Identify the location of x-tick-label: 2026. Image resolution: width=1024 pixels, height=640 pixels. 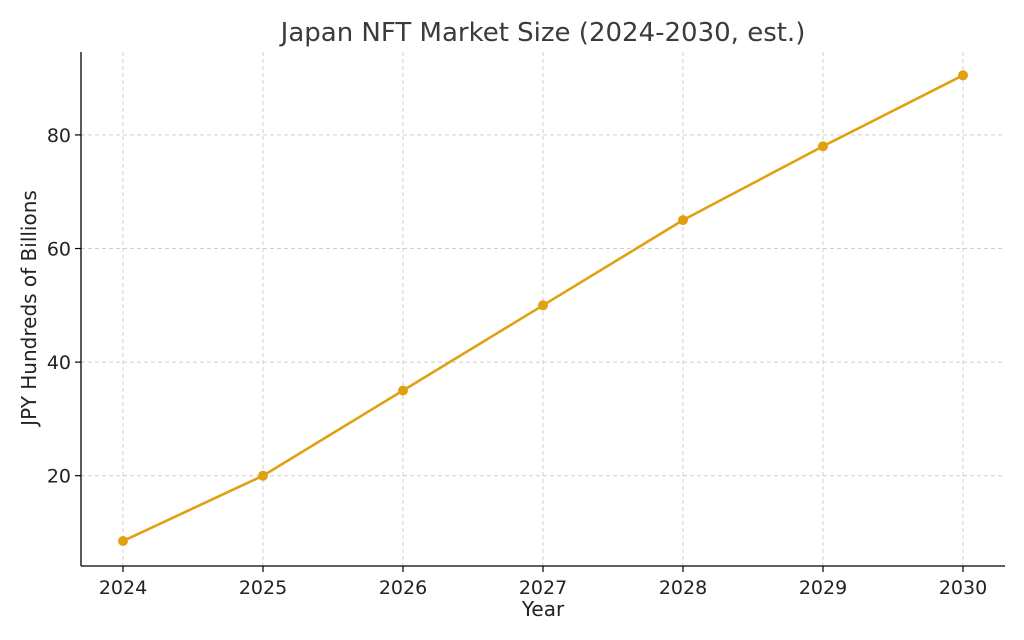
(403, 588).